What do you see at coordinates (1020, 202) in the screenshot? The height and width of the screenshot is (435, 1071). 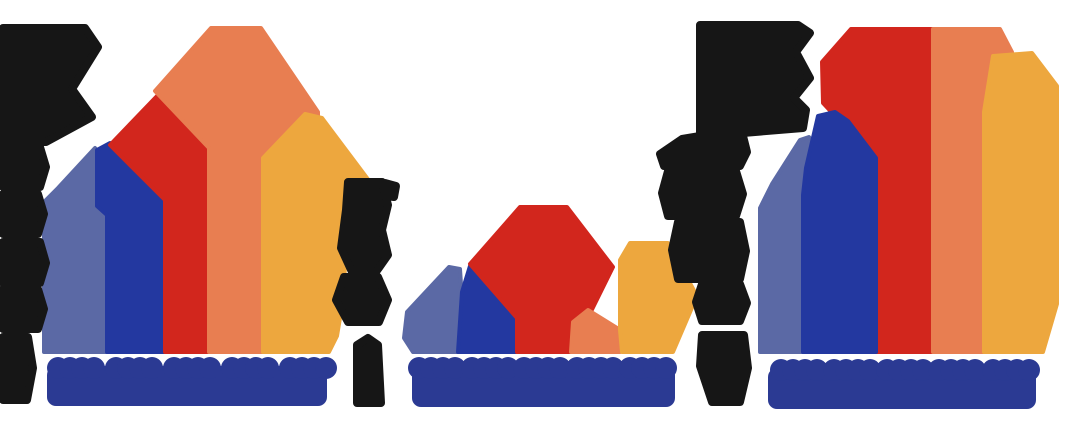 I see `bar-amber` at bounding box center [1020, 202].